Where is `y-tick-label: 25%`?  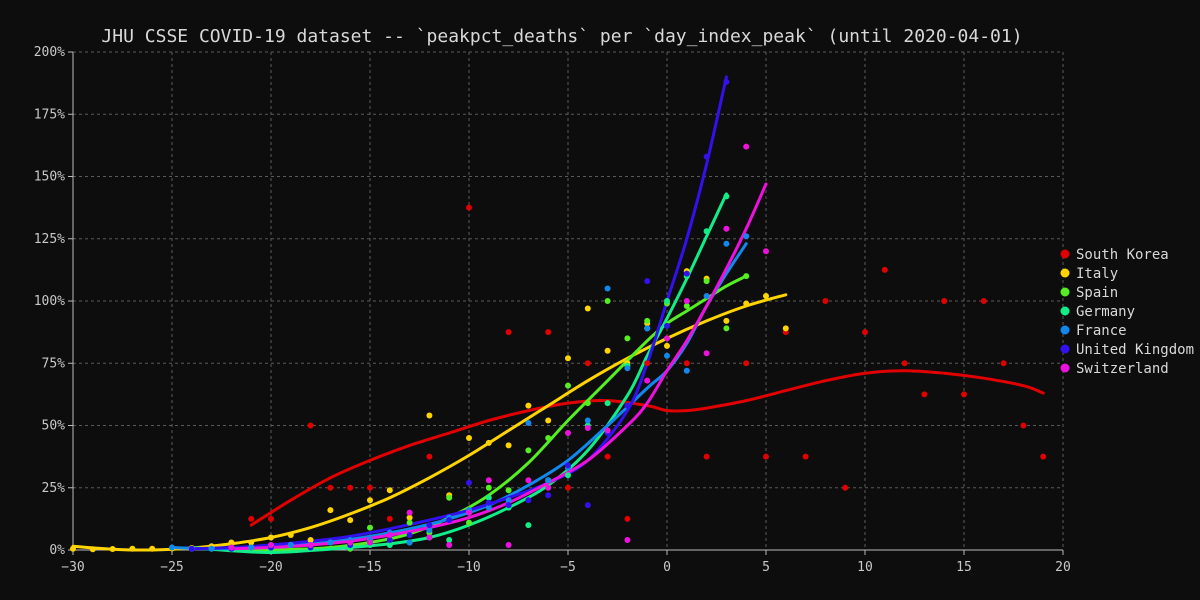 y-tick-label: 25% is located at coordinates (54, 488).